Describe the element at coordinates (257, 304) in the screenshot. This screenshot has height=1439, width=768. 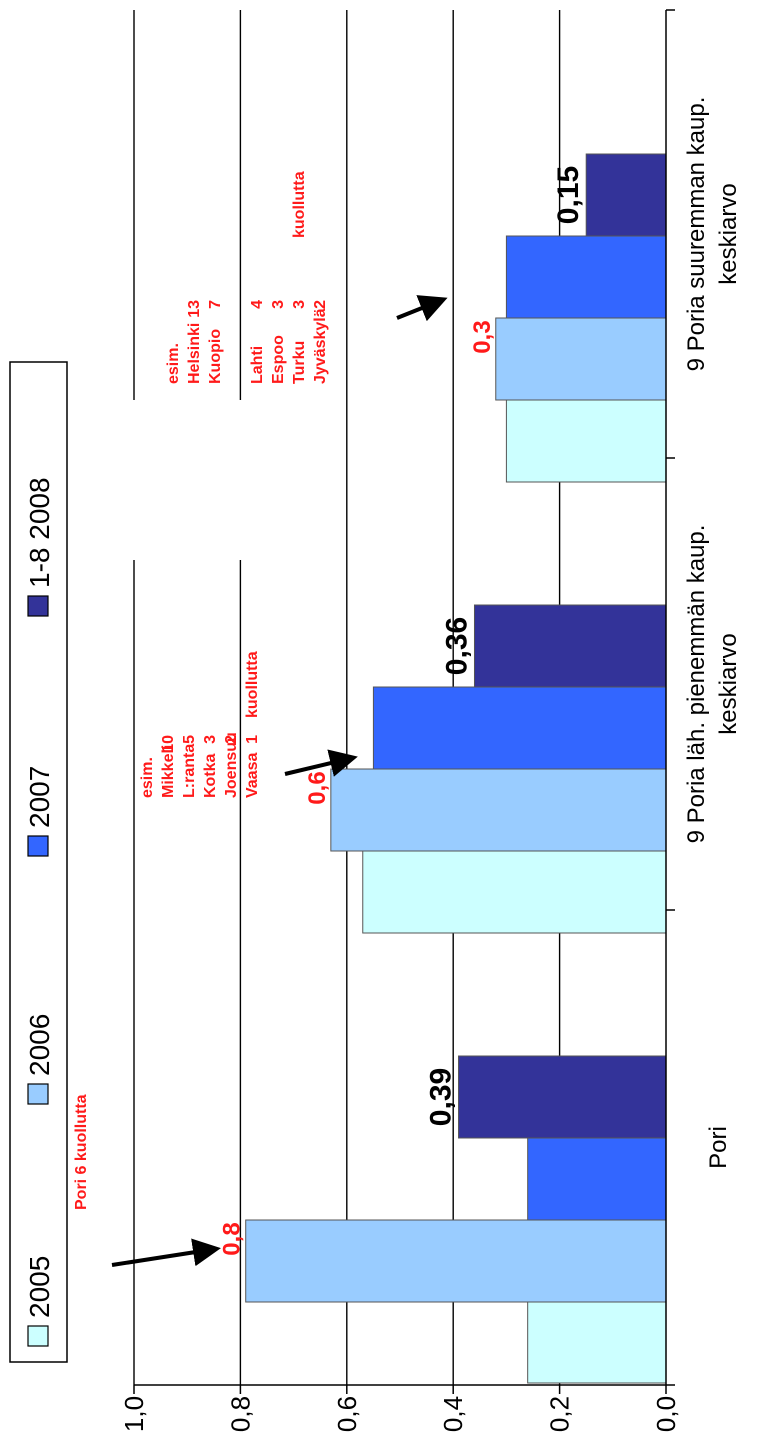
I see `annotation-text: 4` at that location.